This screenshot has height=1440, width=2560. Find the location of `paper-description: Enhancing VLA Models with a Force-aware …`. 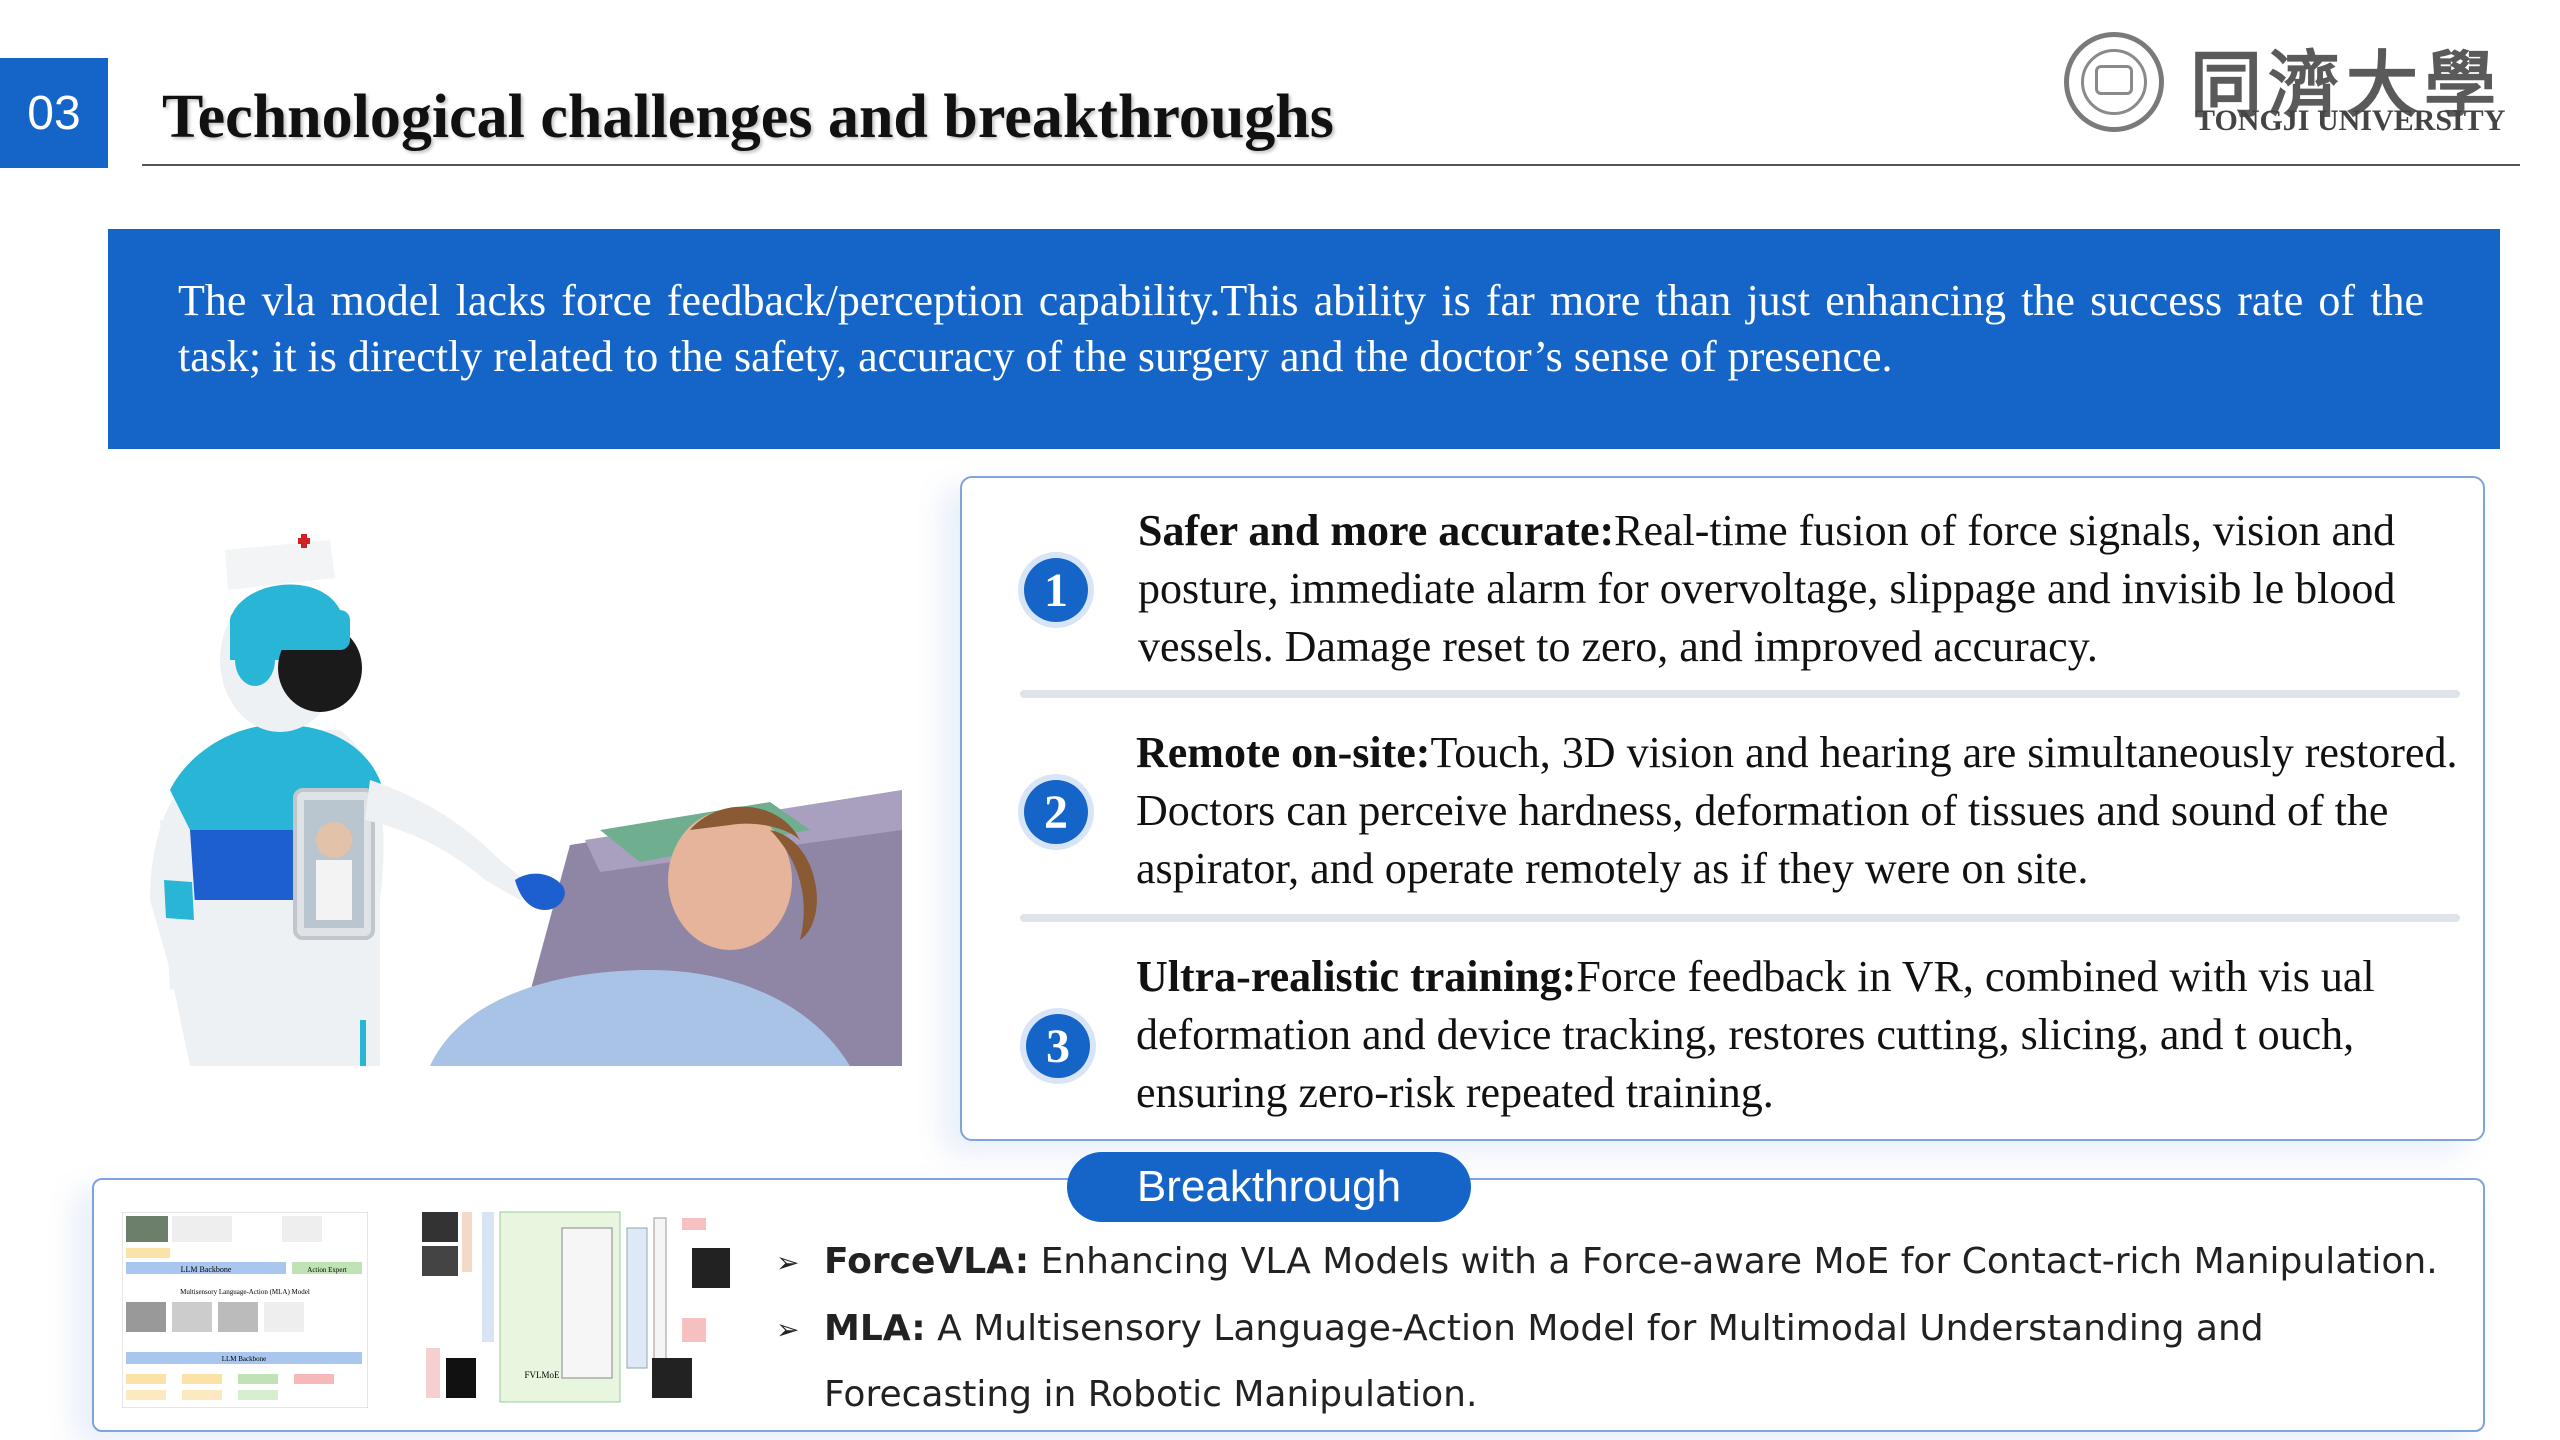

paper-description: Enhancing VLA Models with a Force-aware … is located at coordinates (1739, 1261).